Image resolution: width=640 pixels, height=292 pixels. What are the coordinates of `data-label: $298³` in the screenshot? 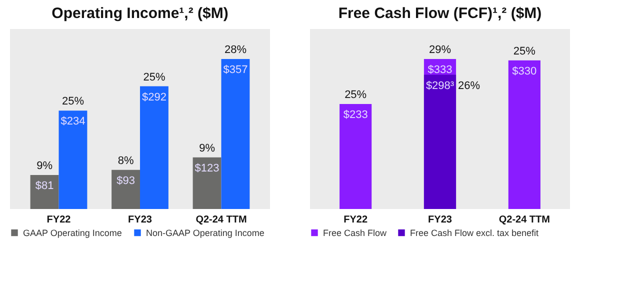 It's located at (440, 86).